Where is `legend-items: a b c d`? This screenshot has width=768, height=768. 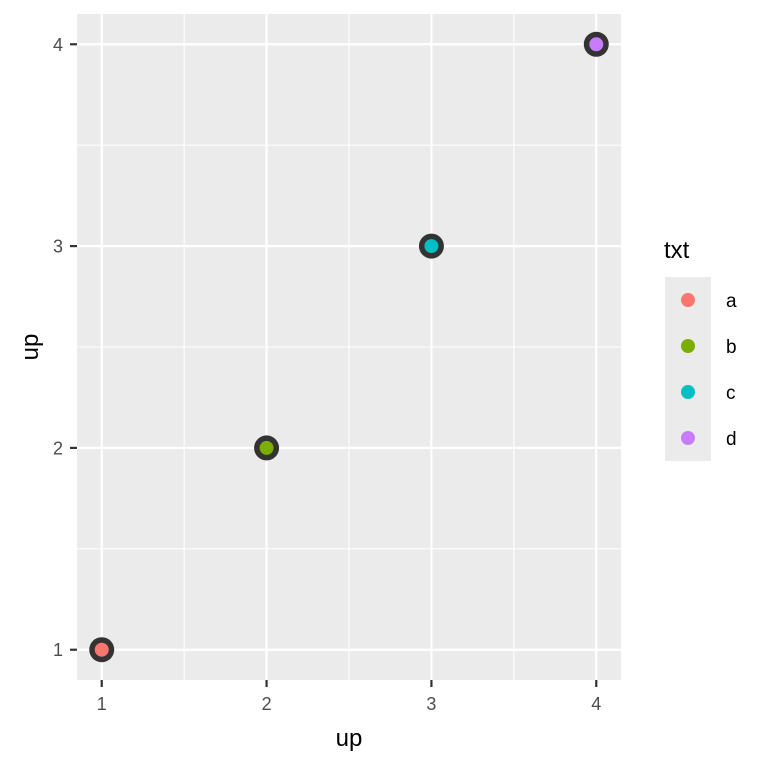
legend-items: a b c d is located at coordinates (709, 370).